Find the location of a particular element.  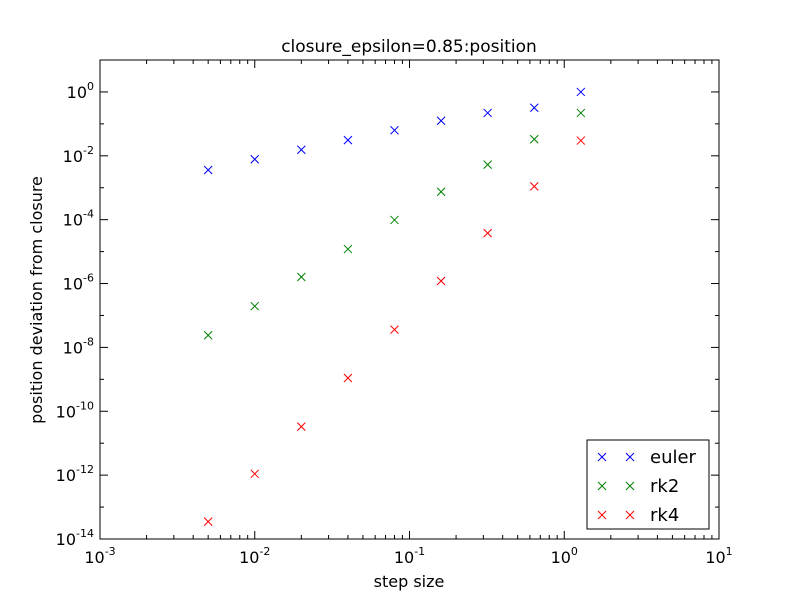

y-tick-label: 10⁻¹⁰ is located at coordinates (75, 410).